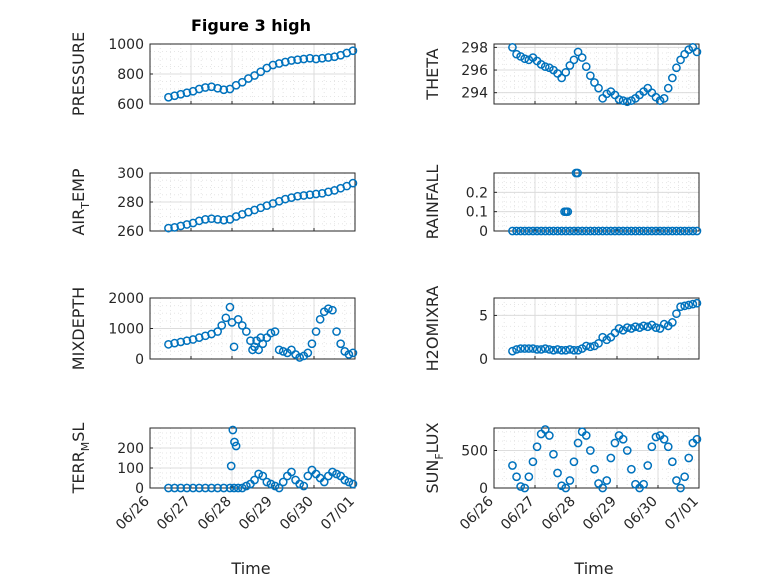  What do you see at coordinates (593, 568) in the screenshot?
I see `x-axis-label-right: Time` at bounding box center [593, 568].